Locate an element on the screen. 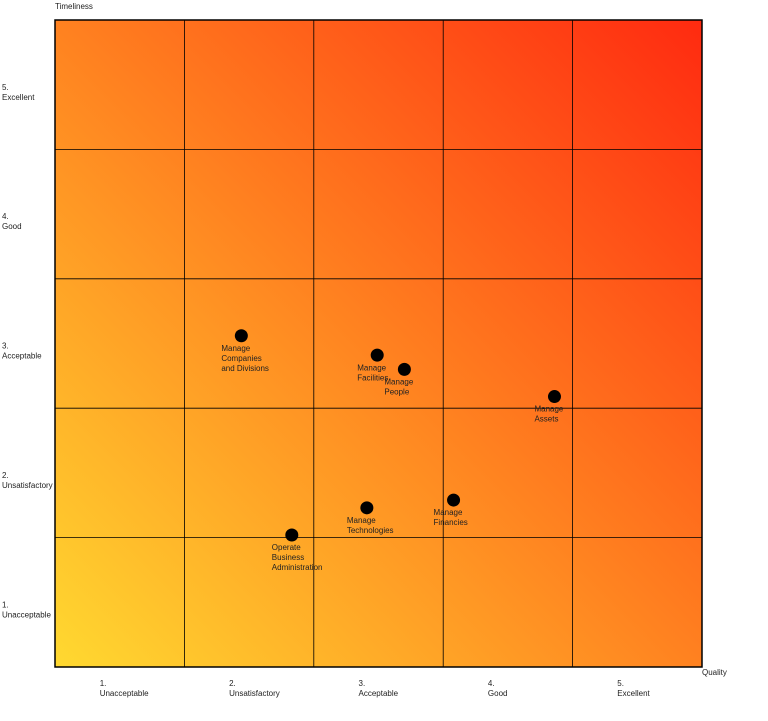 Image resolution: width=768 pixels, height=721 pixels. point-label: Assets is located at coordinates (546, 419).